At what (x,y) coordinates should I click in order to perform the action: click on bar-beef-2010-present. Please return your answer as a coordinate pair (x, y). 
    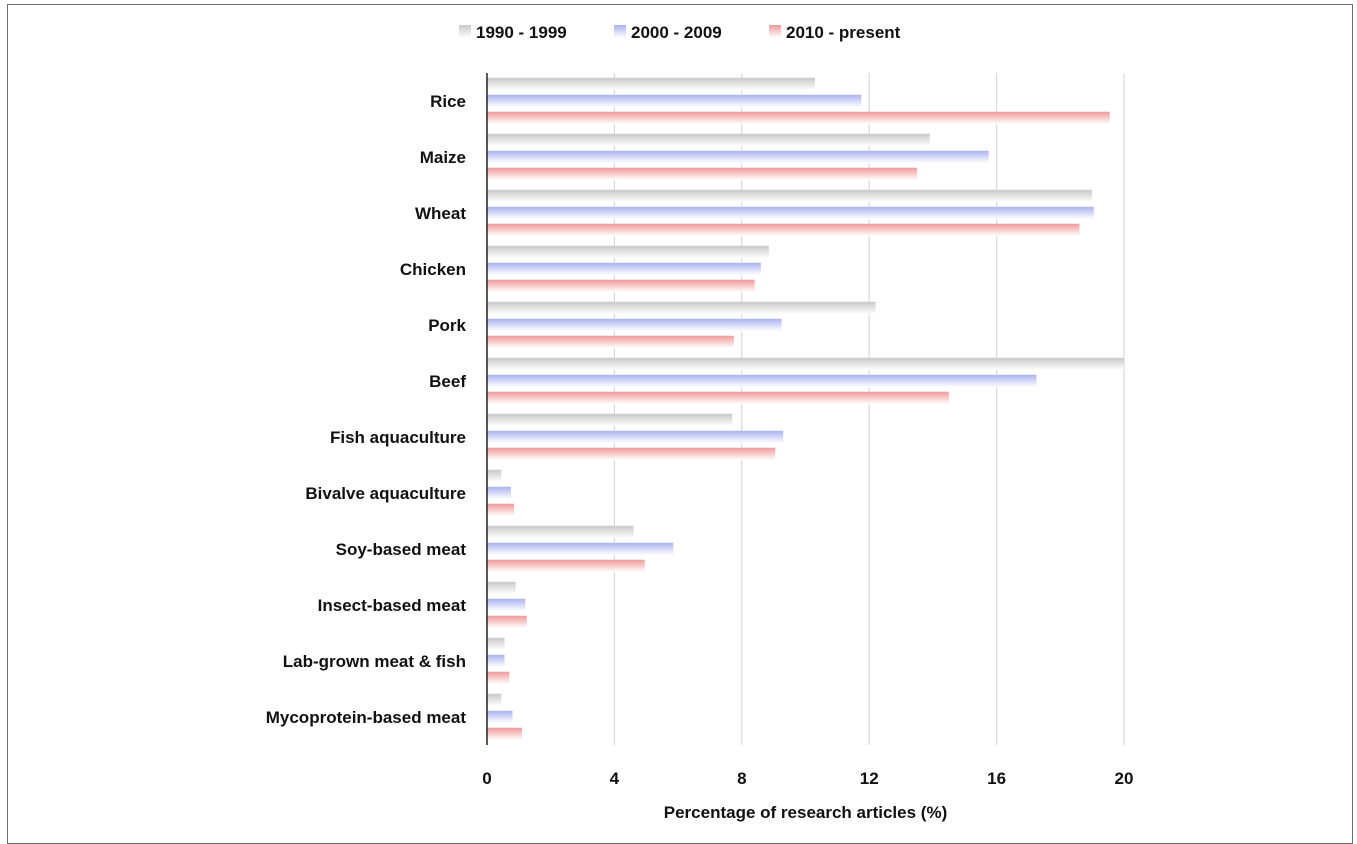
    Looking at the image, I should click on (718, 398).